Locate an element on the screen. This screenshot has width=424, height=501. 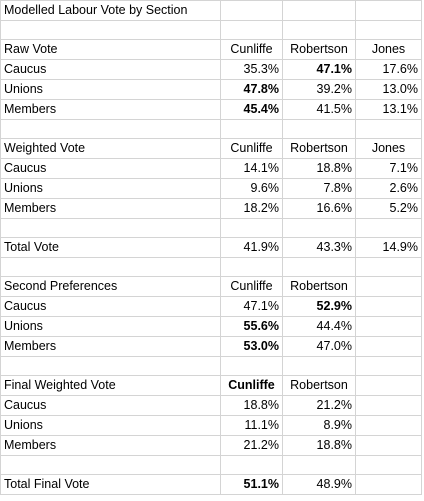
value-cell: 13.0% is located at coordinates (388, 89).